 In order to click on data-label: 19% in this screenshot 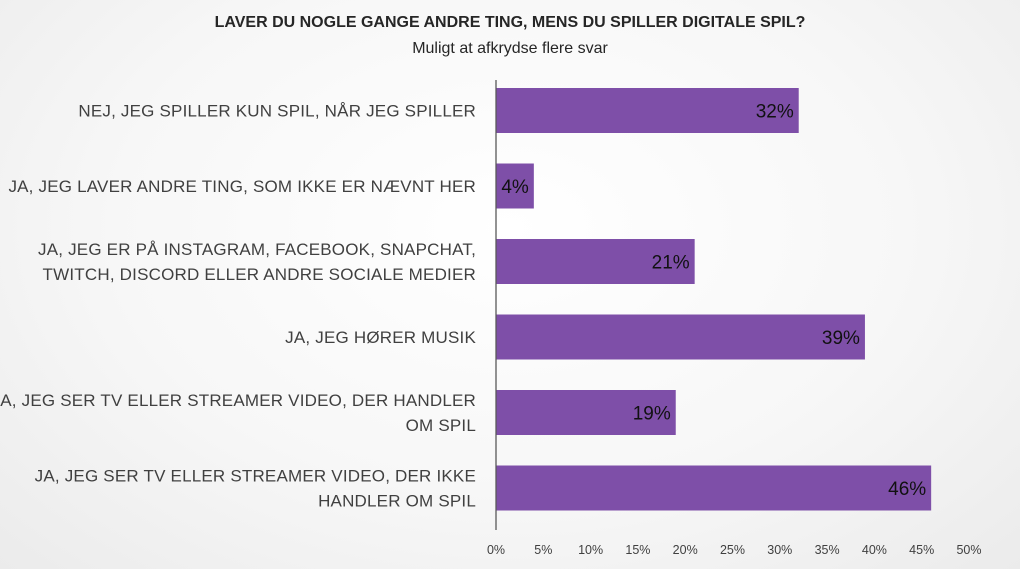, I will do `click(652, 414)`.